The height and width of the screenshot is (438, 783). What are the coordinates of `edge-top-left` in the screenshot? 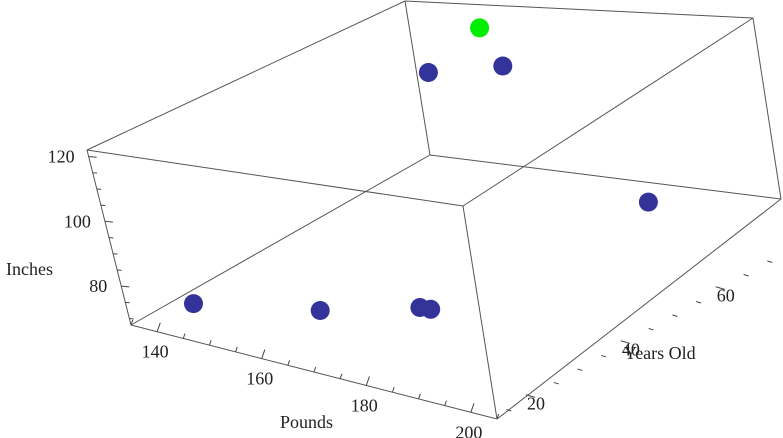 It's located at (246, 75).